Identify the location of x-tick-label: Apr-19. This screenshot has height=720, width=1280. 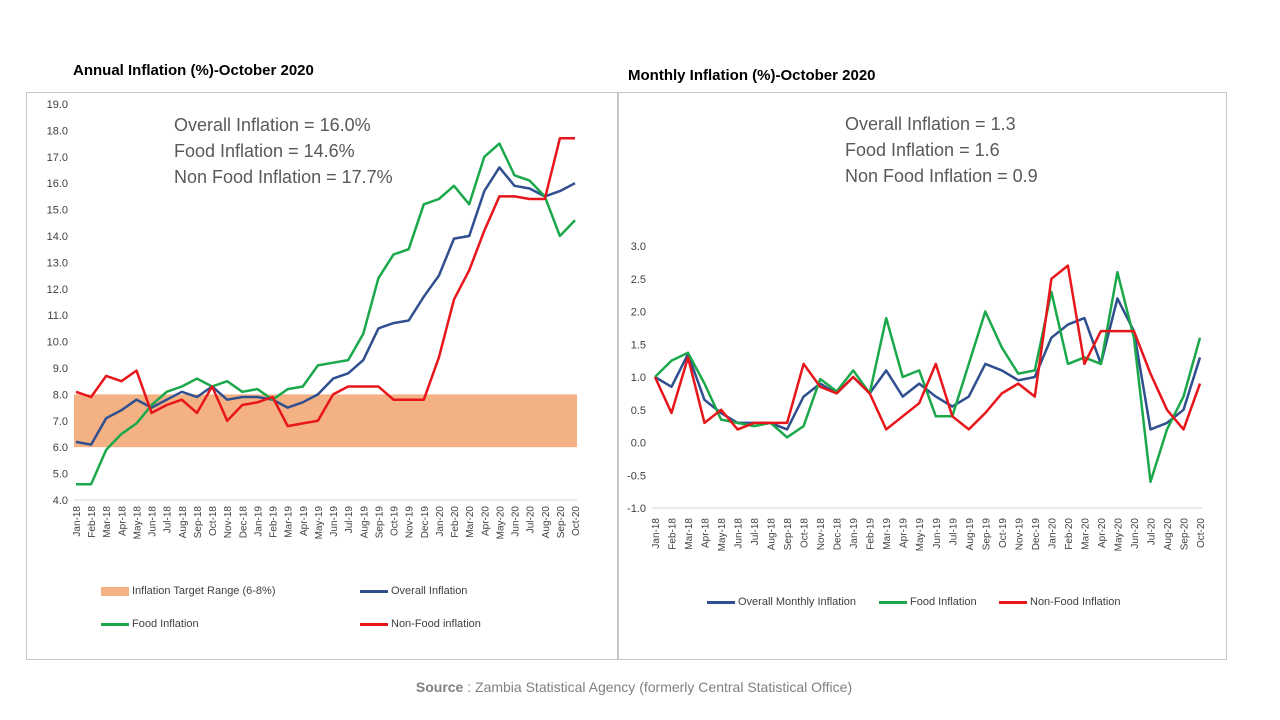
(304, 521).